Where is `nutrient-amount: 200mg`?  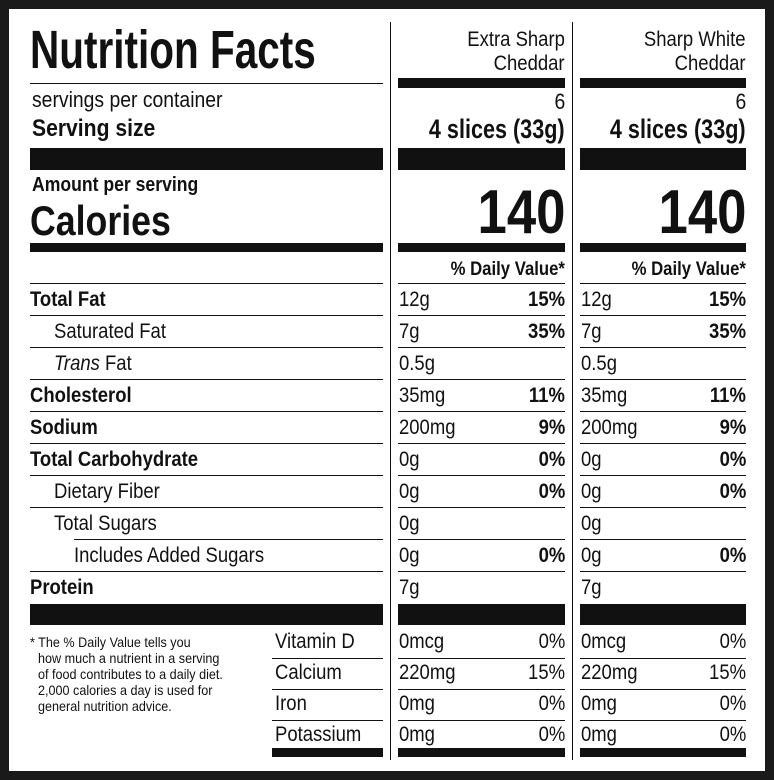 nutrient-amount: 200mg is located at coordinates (427, 428).